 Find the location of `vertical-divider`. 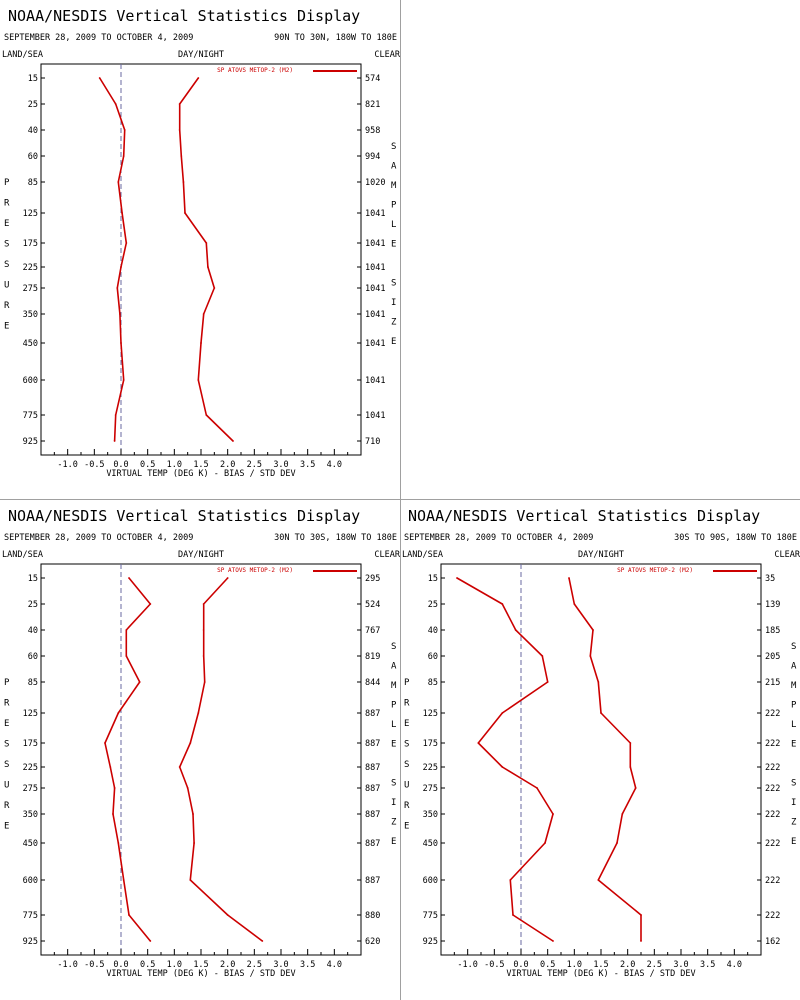

vertical-divider is located at coordinates (400, 500).